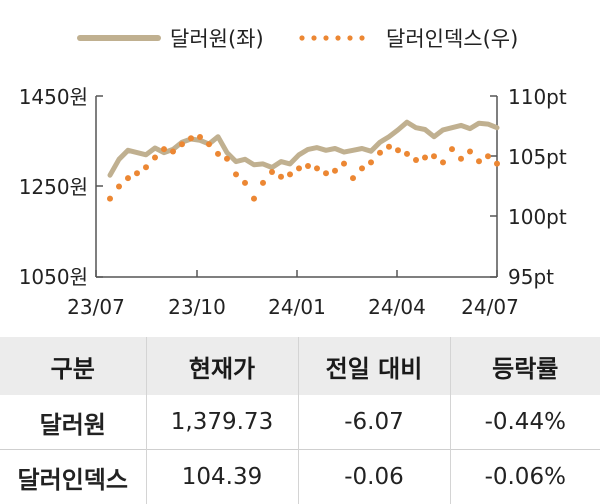  What do you see at coordinates (373, 422) in the screenshot?
I see `row-change: -6.07` at bounding box center [373, 422].